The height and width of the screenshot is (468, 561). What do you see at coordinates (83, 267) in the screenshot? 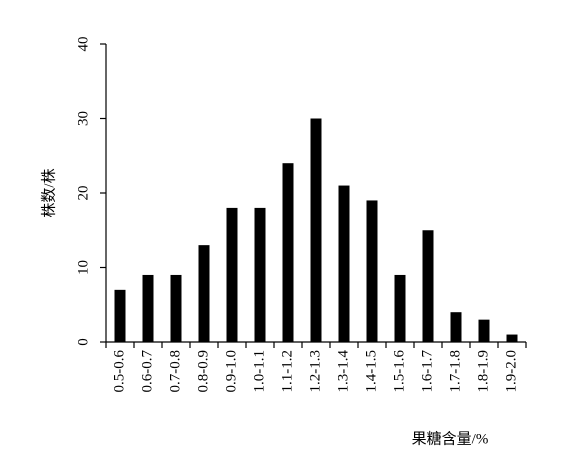
I see `y-tick-label: 10` at bounding box center [83, 267].